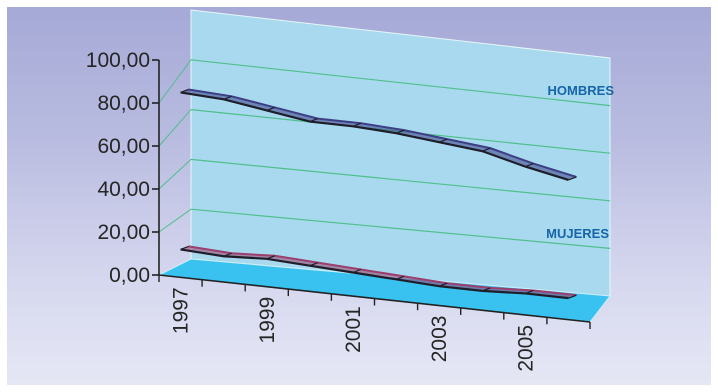 The height and width of the screenshot is (392, 718). I want to click on x-tick-label: 1997, so click(181, 310).